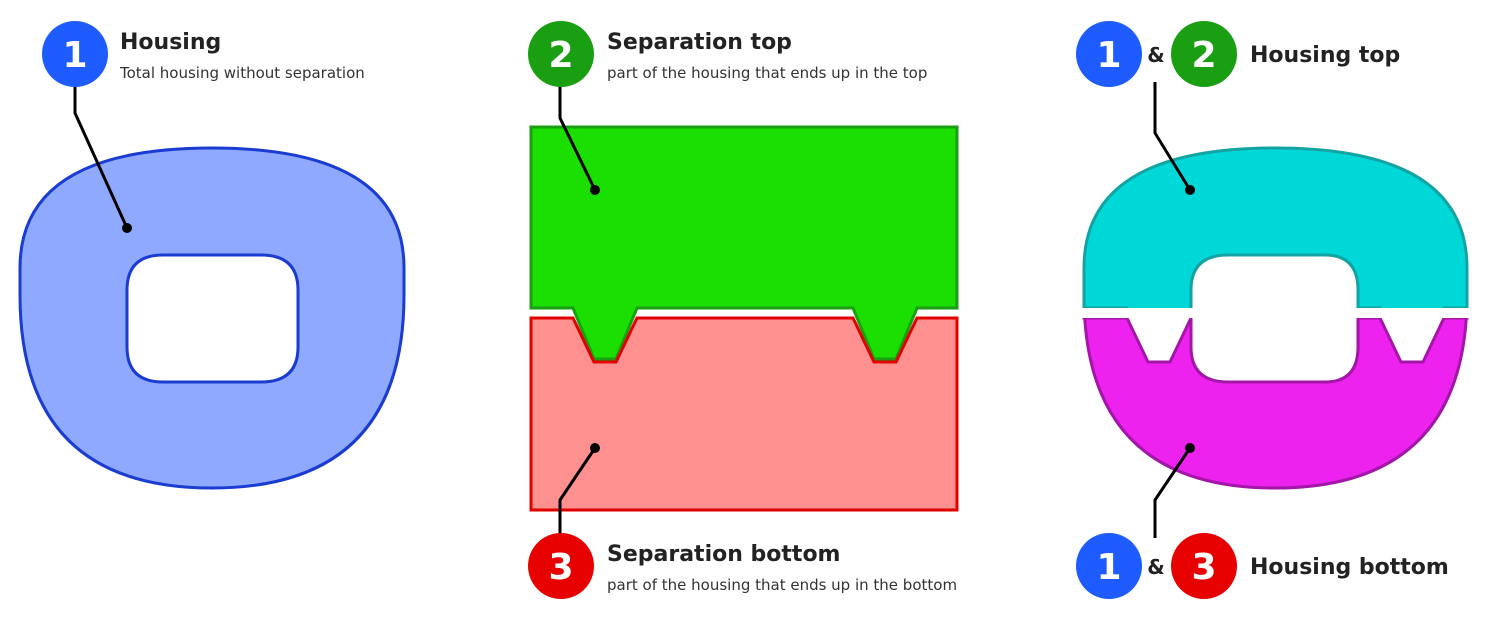  I want to click on separation-bottom-leader-line, so click(577, 492).